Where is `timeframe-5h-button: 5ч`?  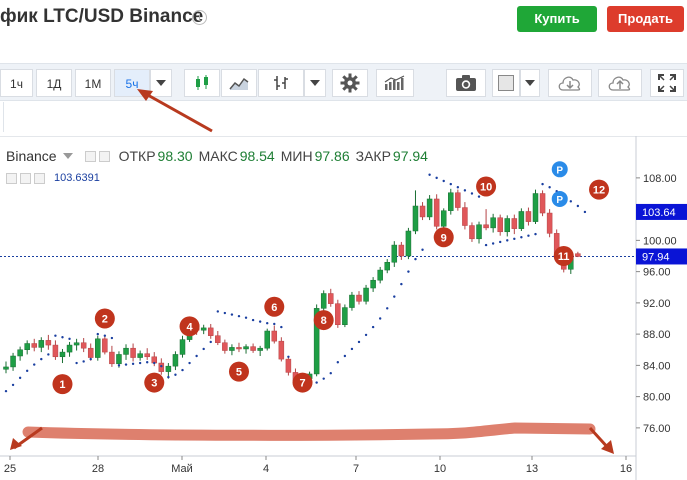 timeframe-5h-button: 5ч is located at coordinates (132, 83).